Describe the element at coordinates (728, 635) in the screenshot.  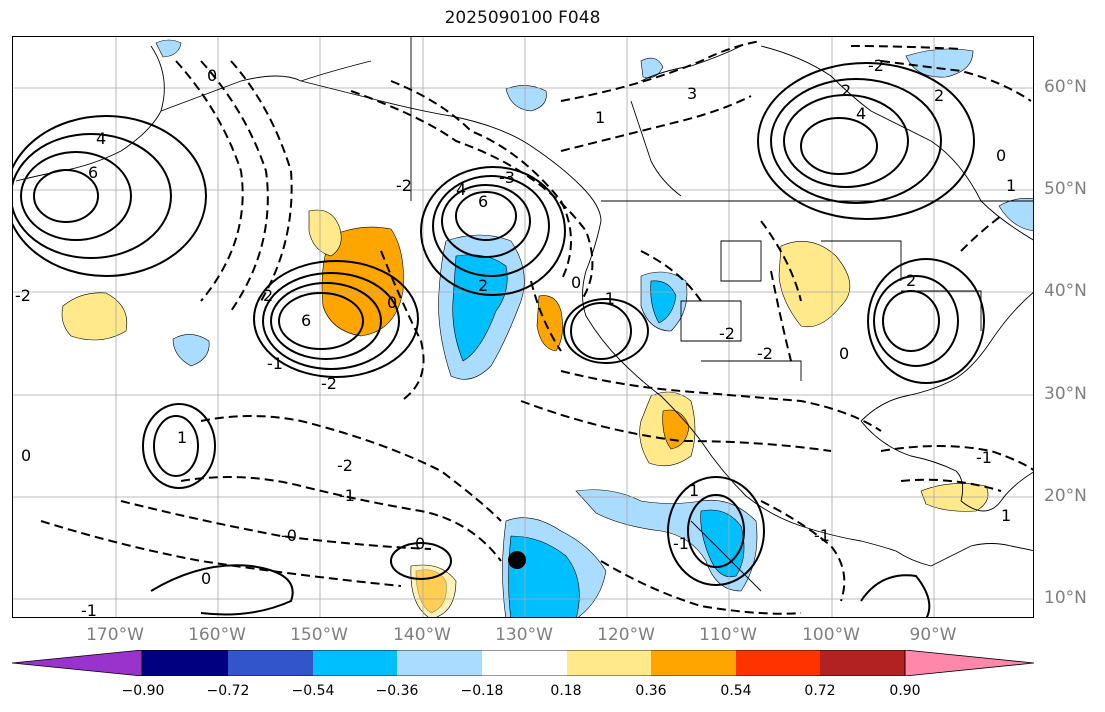
I see `longitude-label: 110°W` at that location.